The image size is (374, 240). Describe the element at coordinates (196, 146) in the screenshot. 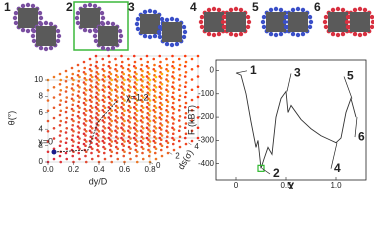

I see `z-tick-label: 4` at that location.